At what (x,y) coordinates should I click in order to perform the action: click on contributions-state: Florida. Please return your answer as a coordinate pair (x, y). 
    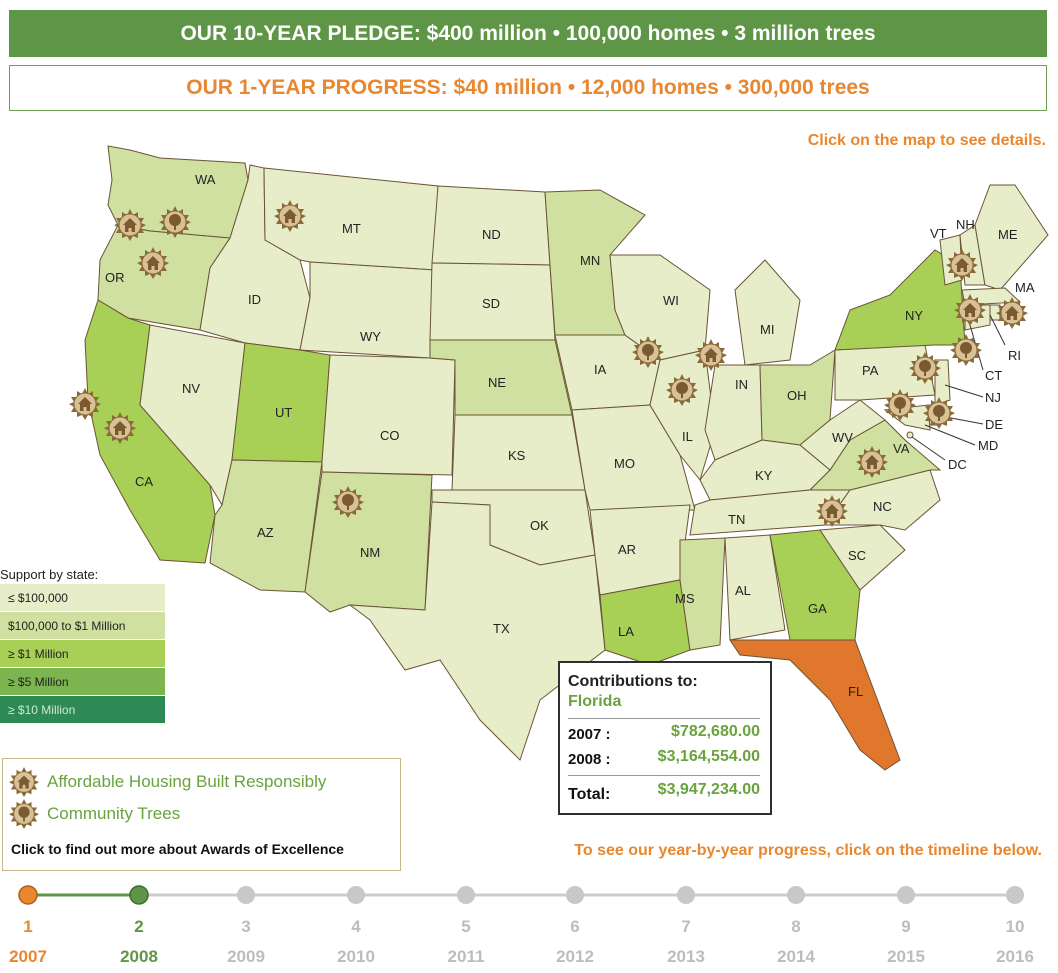
    Looking at the image, I should click on (595, 701).